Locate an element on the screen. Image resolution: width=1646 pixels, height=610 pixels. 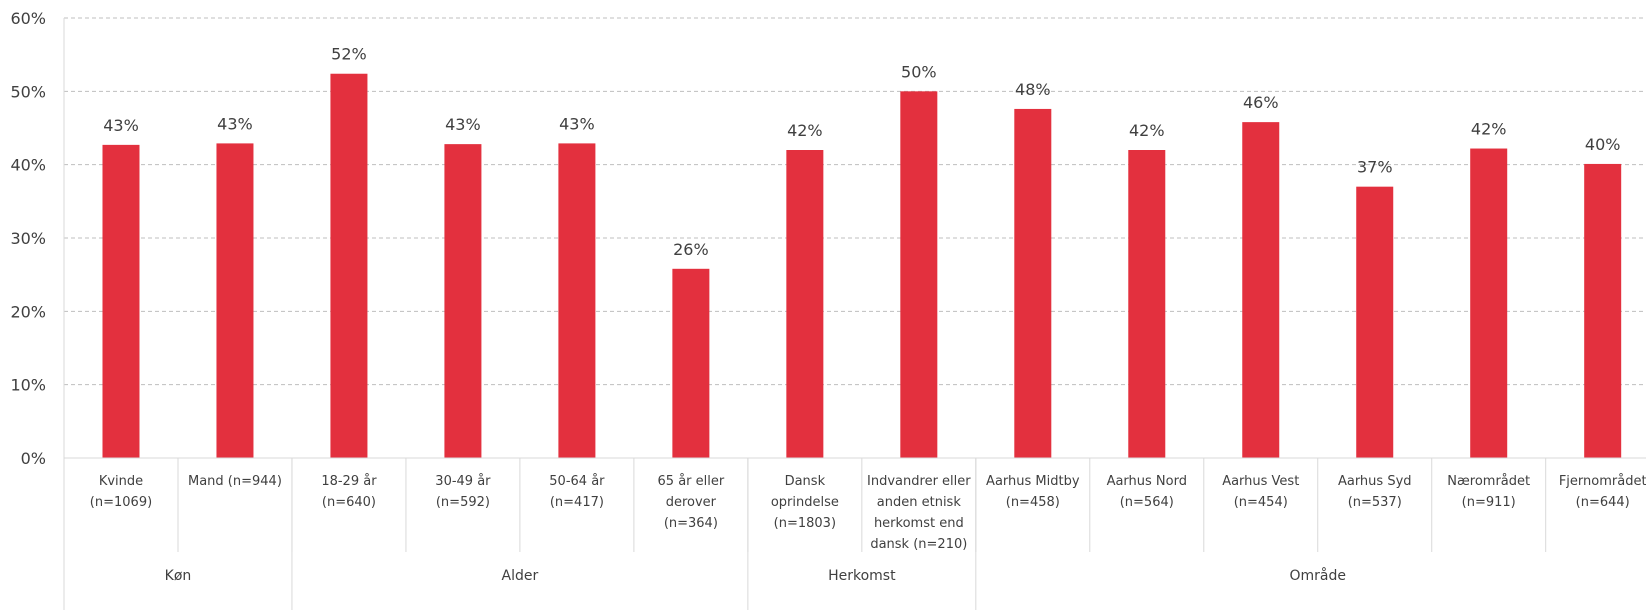
group-label: Herkomst is located at coordinates (862, 576).